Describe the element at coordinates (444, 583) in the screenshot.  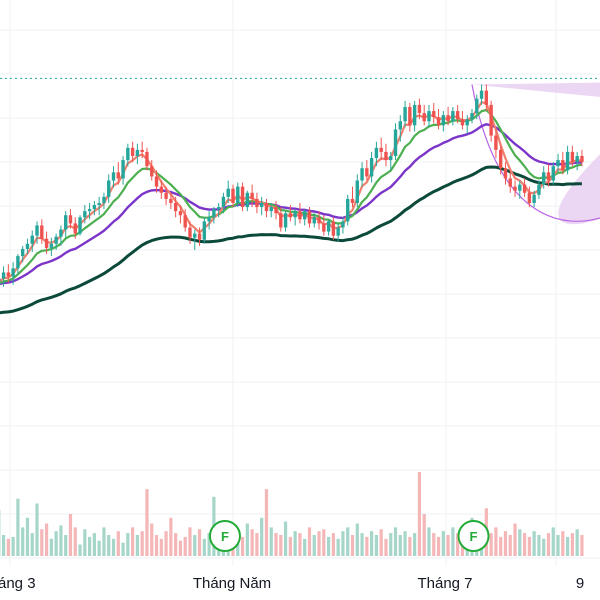
I see `x-tick-label: Tháng 7` at that location.